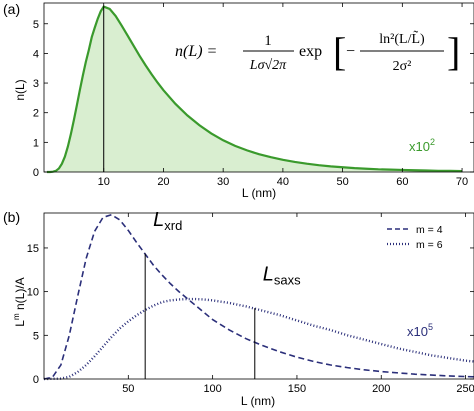 This screenshot has width=474, height=411. Describe the element at coordinates (430, 327) in the screenshot. I see `panel-b-scale-exp: 5` at that location.